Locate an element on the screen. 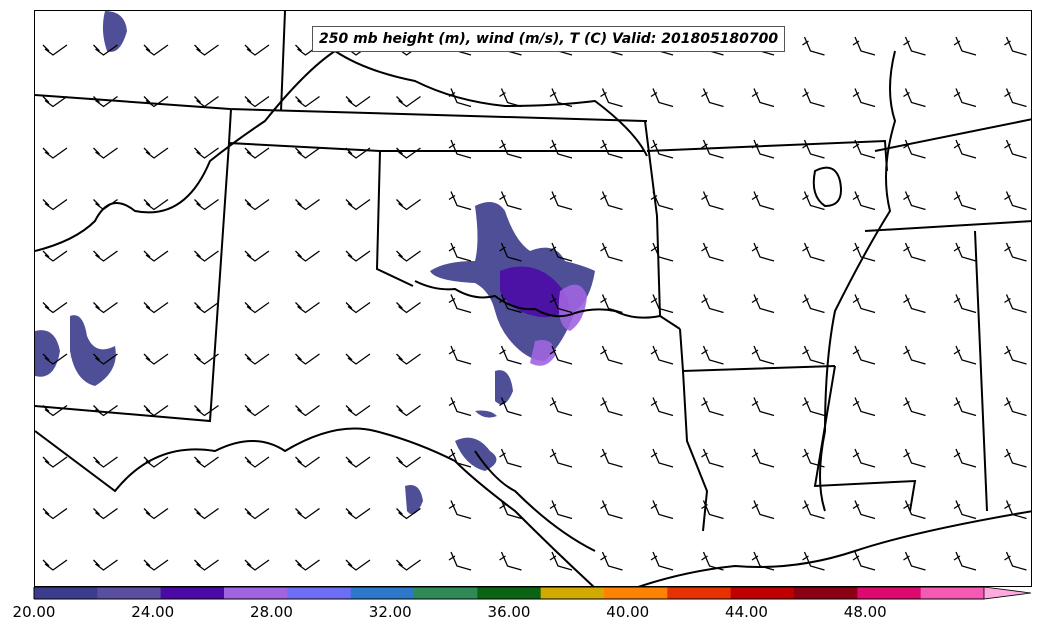 The width and height of the screenshot is (1041, 633). colorbar-extend-arrow is located at coordinates (1007, 593).